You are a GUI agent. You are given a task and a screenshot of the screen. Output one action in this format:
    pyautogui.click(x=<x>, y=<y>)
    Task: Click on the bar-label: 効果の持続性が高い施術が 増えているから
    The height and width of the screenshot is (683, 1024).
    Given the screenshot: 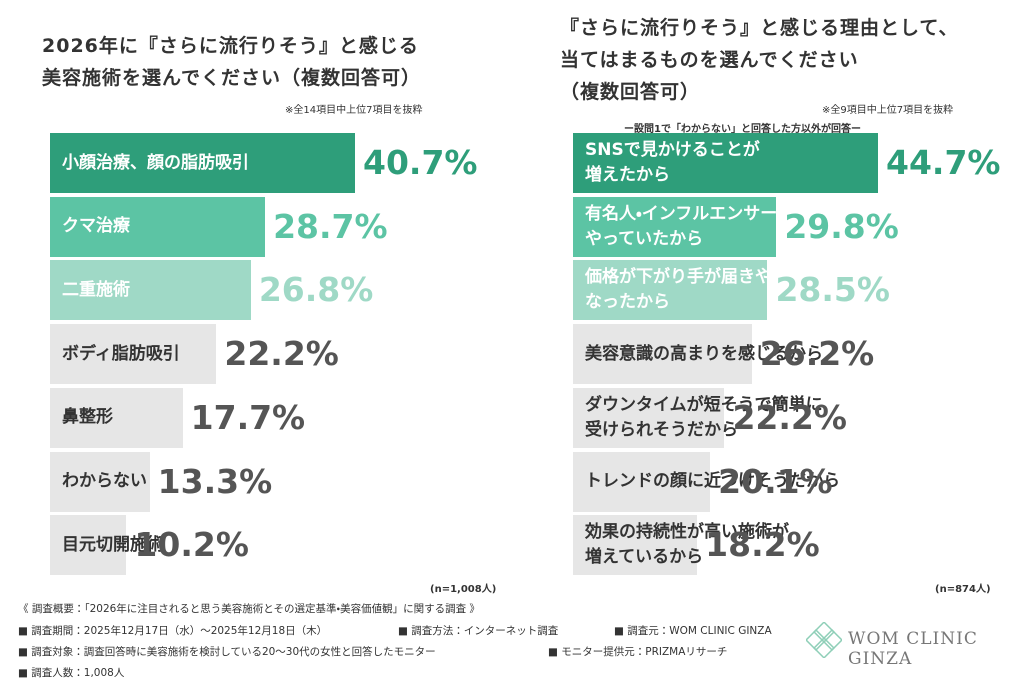 What is the action you would take?
    pyautogui.click(x=687, y=545)
    